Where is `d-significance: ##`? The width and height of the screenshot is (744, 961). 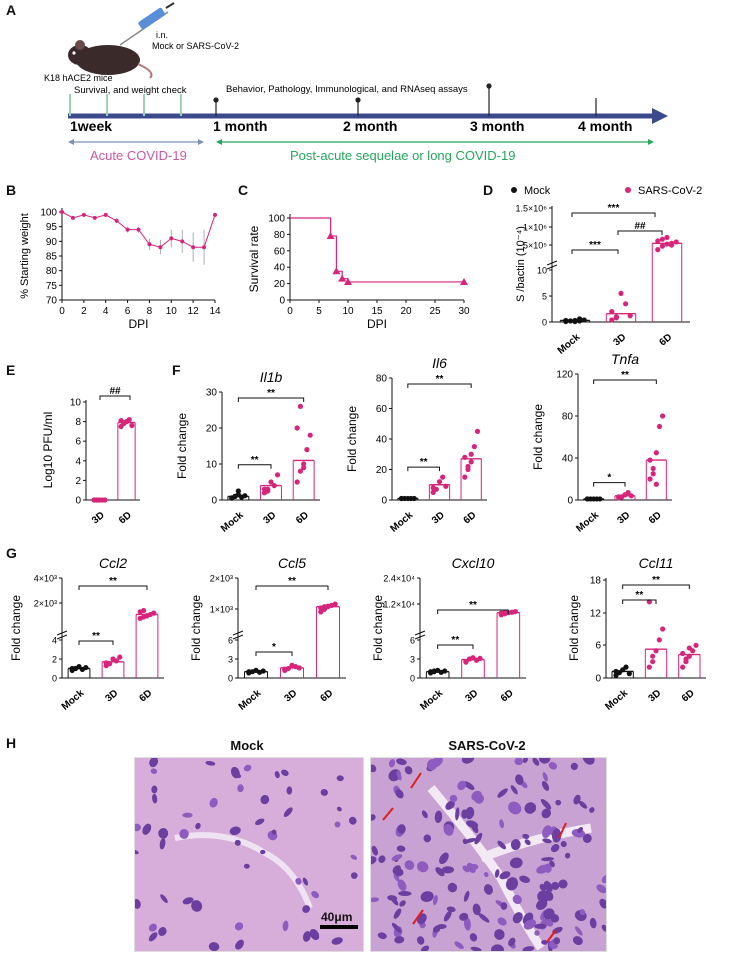 d-significance: ## is located at coordinates (640, 226).